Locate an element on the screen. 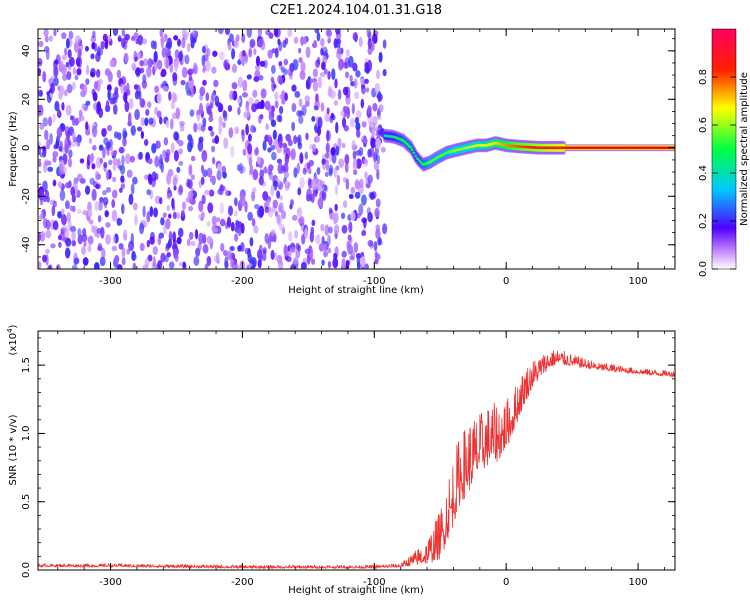 This screenshot has height=600, width=750. x-tick-label: 0 is located at coordinates (506, 582).